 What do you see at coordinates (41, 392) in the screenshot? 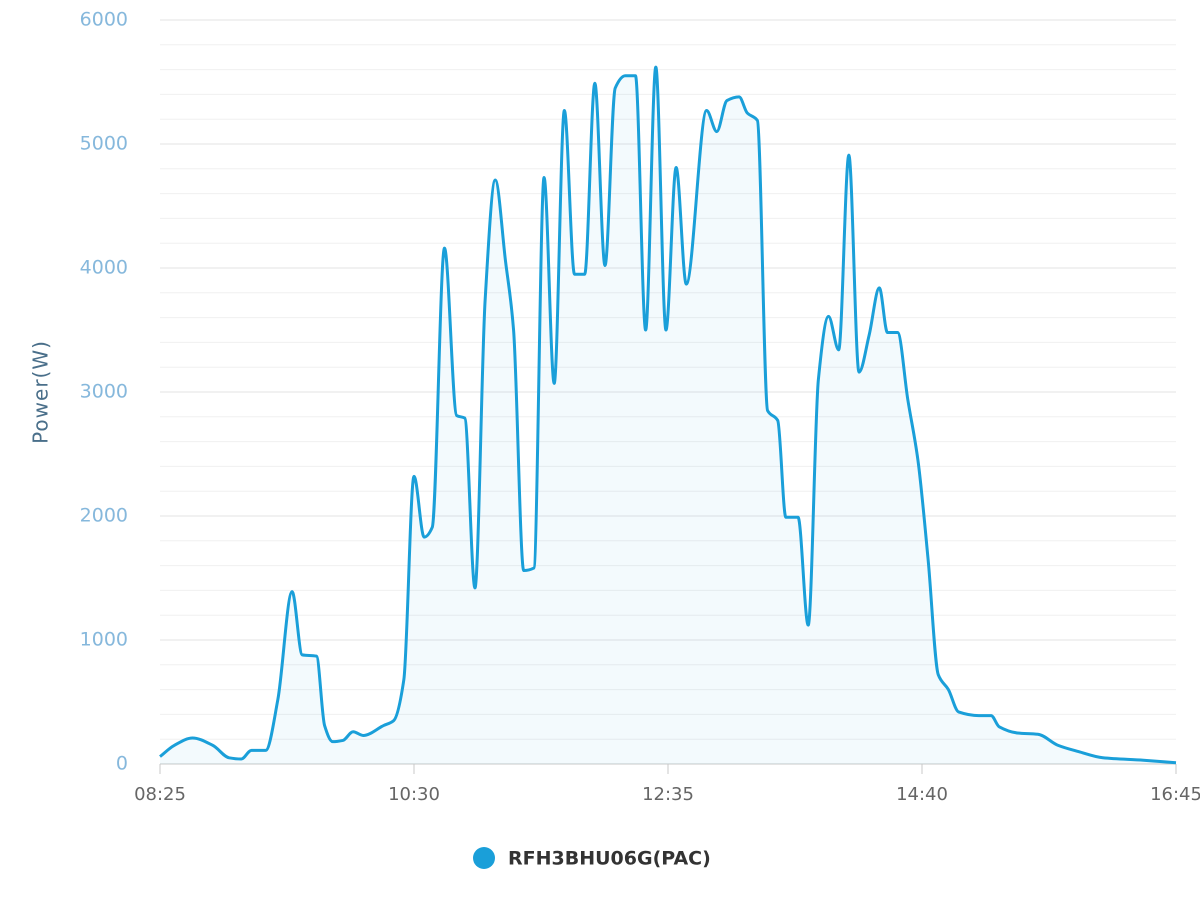
I see `y-axis-label: Power(W)` at bounding box center [41, 392].